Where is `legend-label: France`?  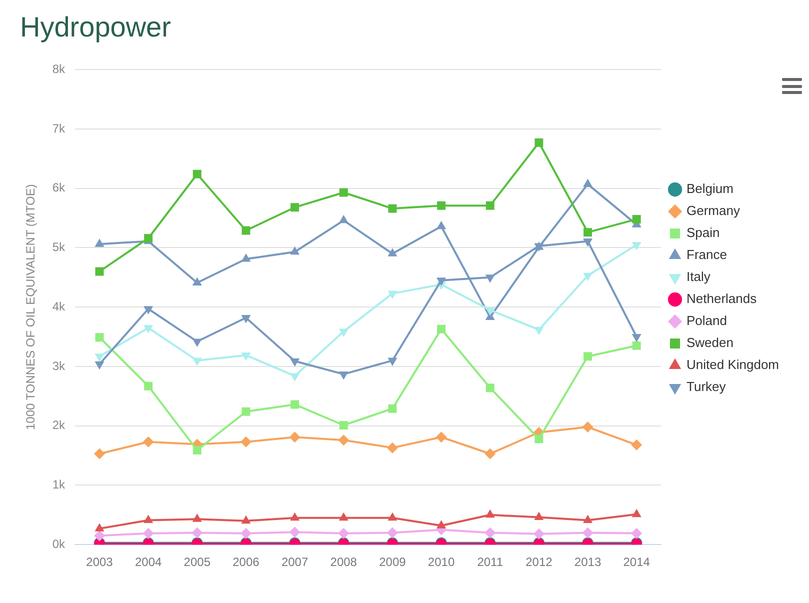 legend-label: France is located at coordinates (706, 254).